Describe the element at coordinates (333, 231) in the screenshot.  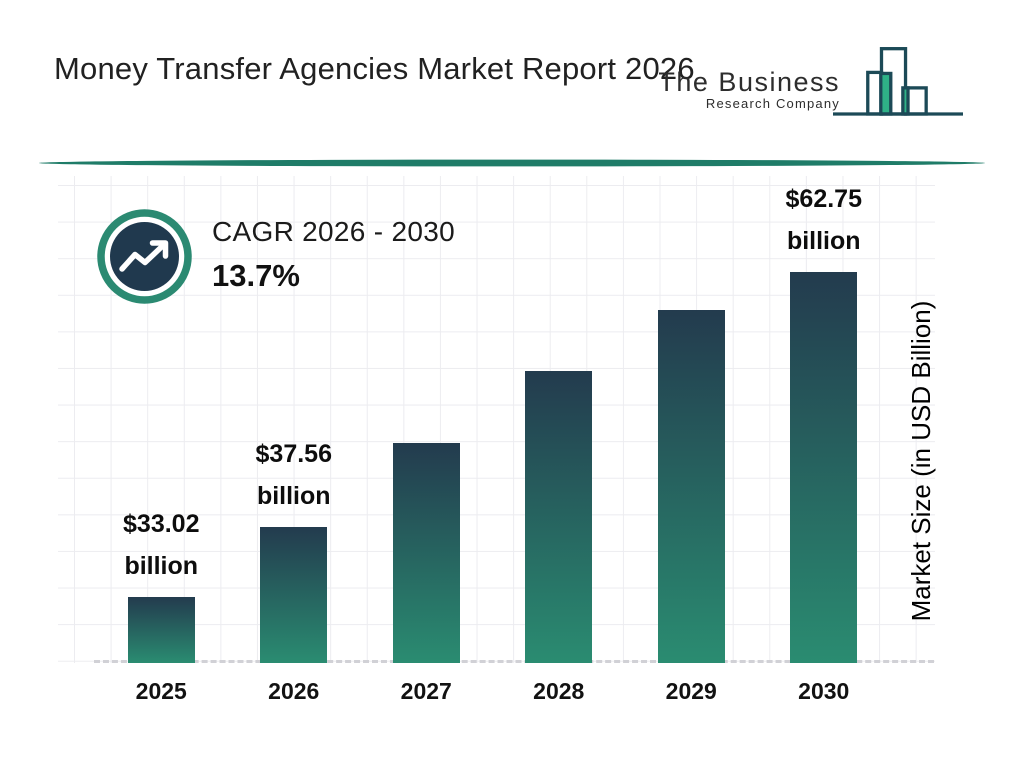
I see `cagr-label: CAGR 2026 - 2030` at that location.